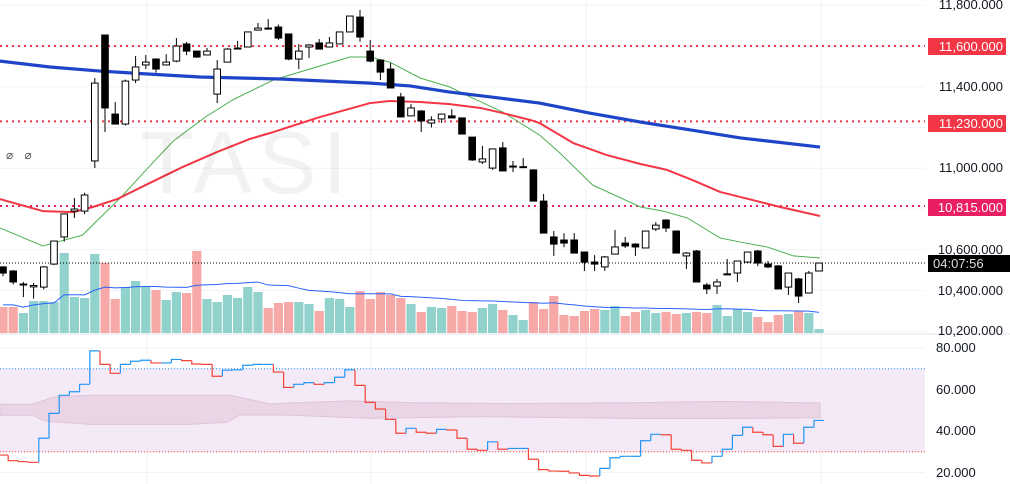  Describe the element at coordinates (247, 162) in the screenshot. I see `symbol-watermark: TASI` at that location.